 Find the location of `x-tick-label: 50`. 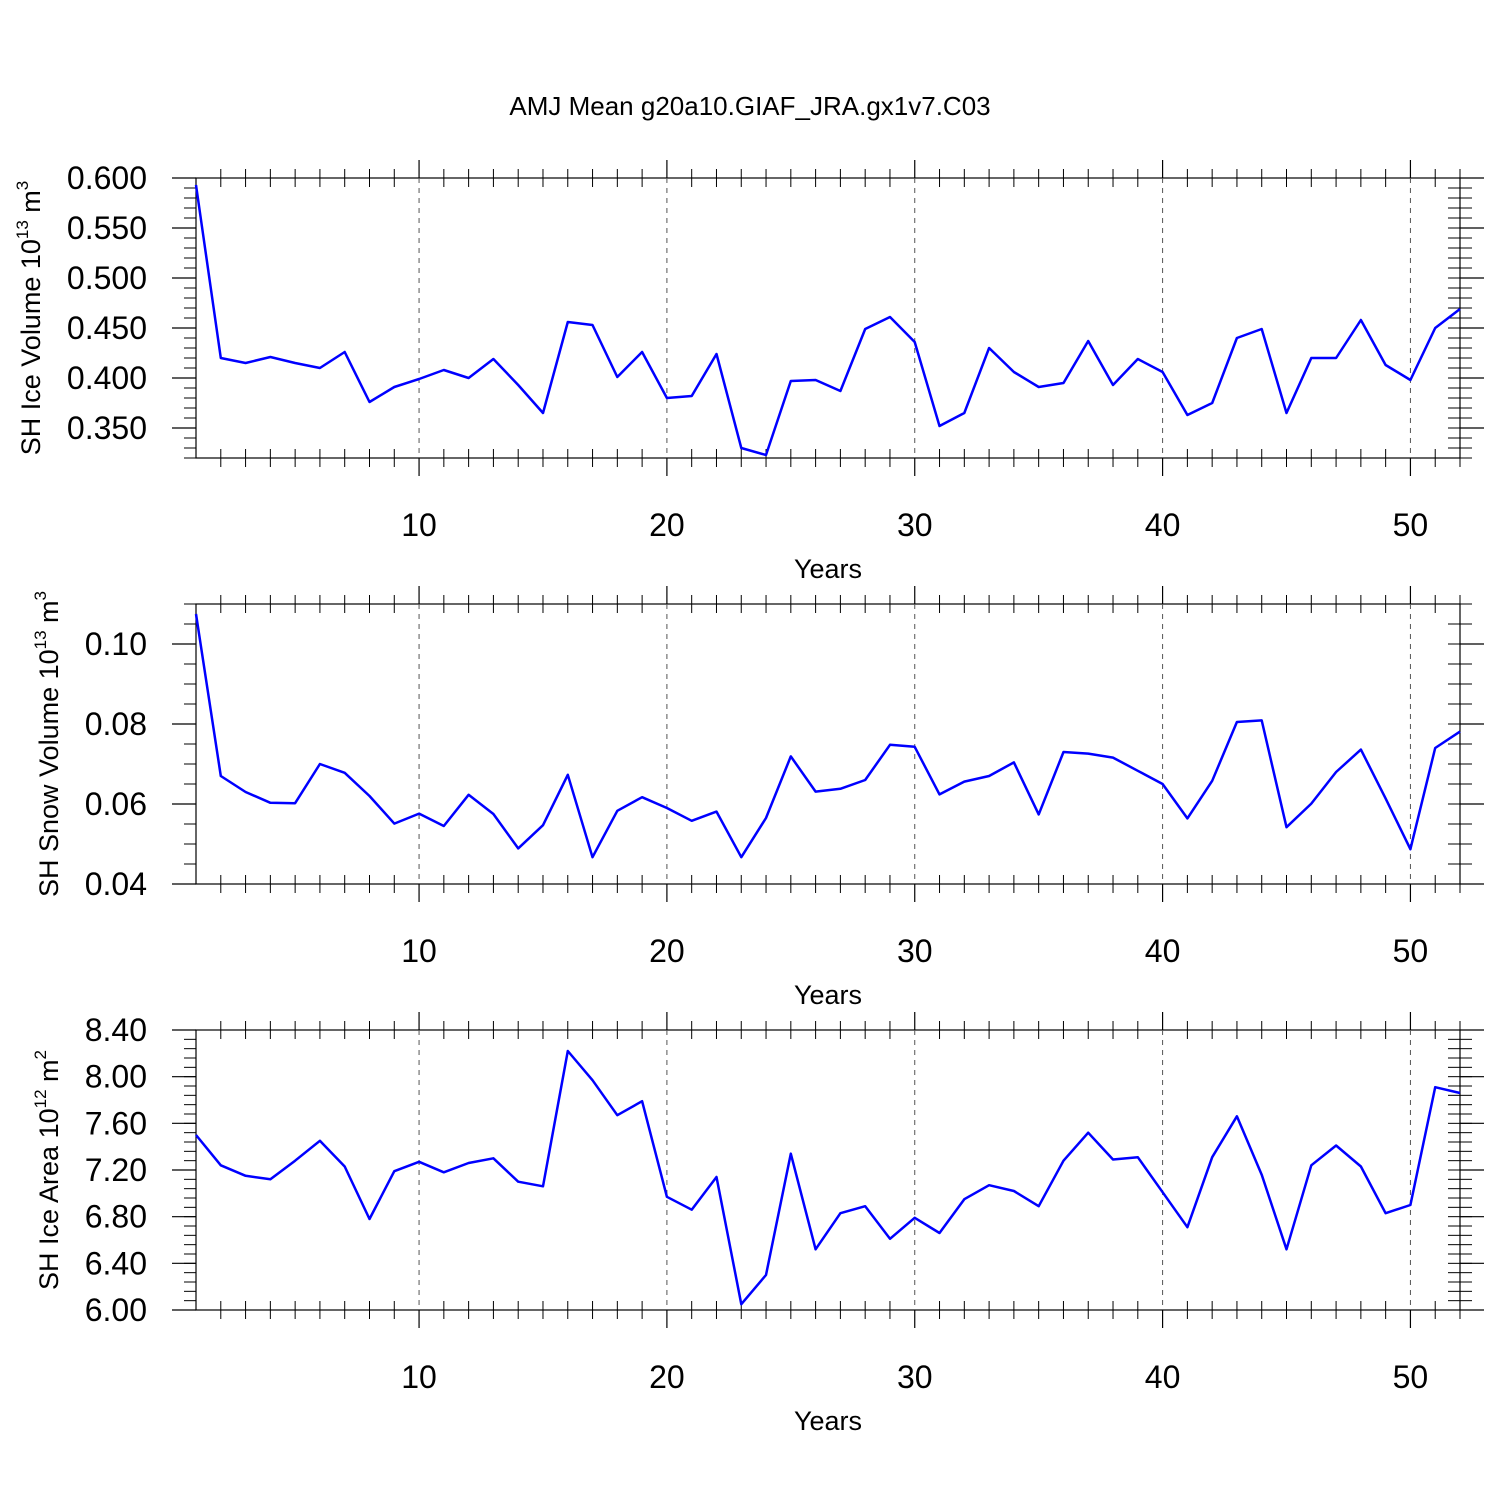

x-tick-label: 50 is located at coordinates (1411, 951).